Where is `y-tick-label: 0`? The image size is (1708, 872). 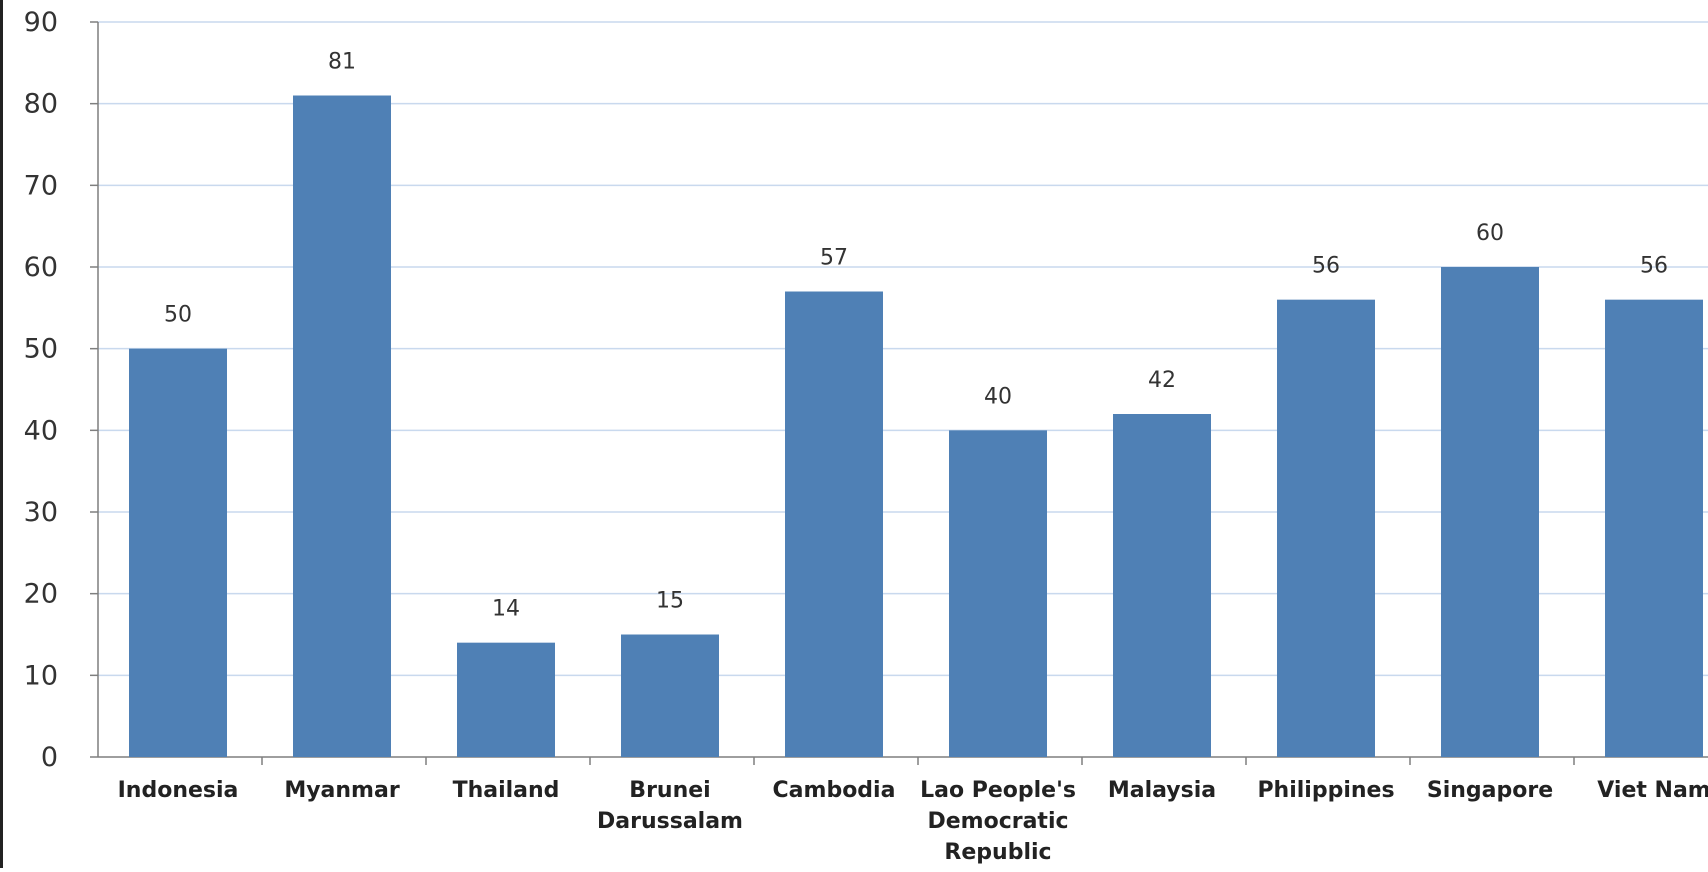
y-tick-label: 0 is located at coordinates (49, 757).